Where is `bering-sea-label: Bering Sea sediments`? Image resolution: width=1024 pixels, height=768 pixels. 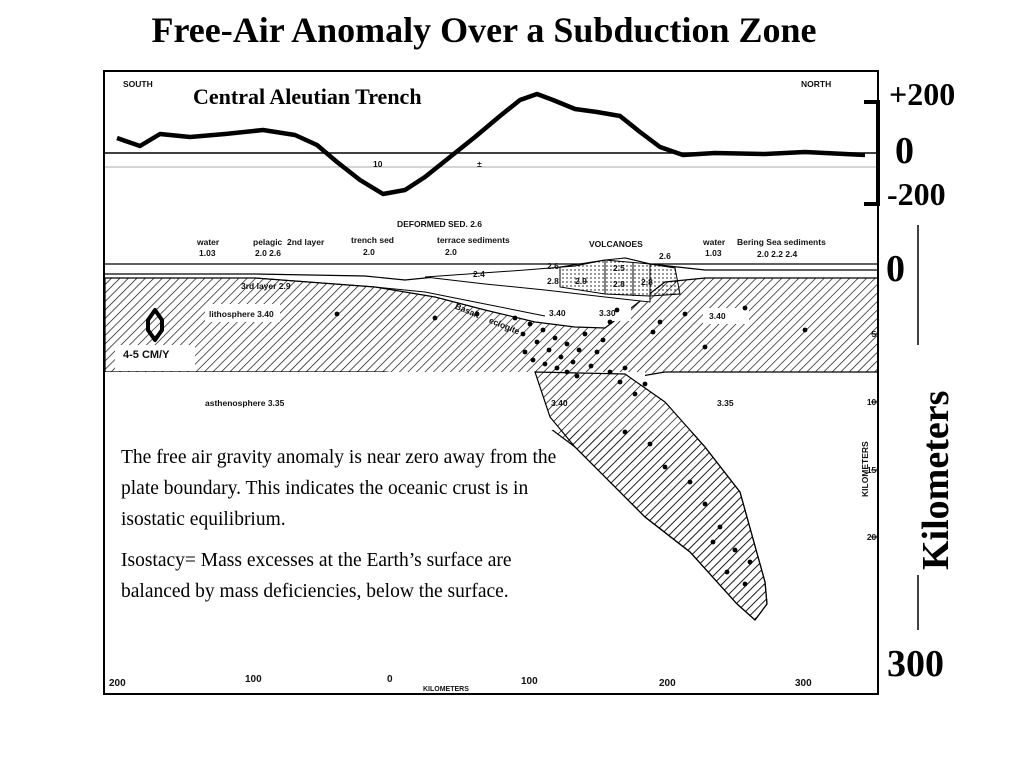
bering-sea-label: Bering Sea sediments is located at coordinates (781, 242).